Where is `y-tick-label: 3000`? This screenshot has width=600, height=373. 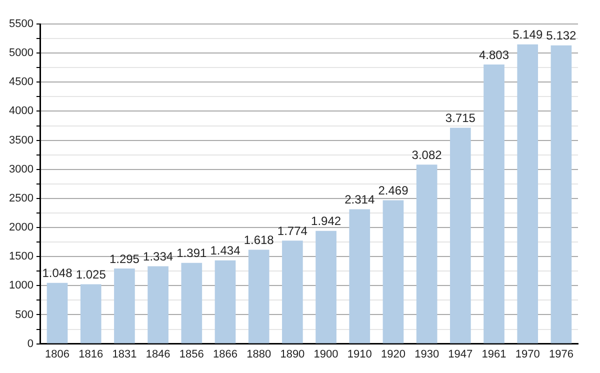
y-tick-label: 3000 is located at coordinates (21, 169).